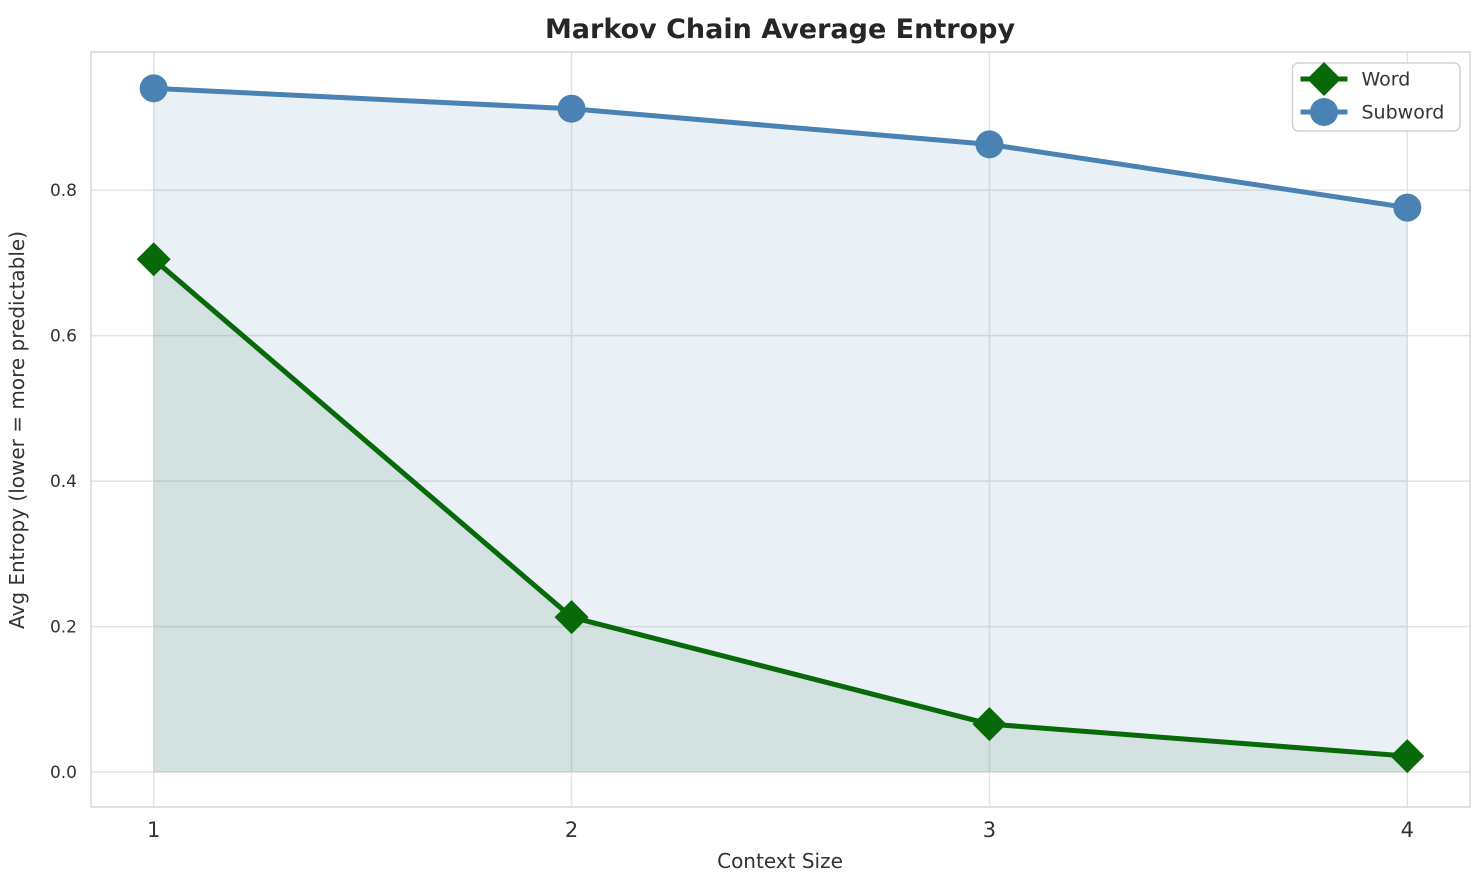 This screenshot has width=1484, height=885. I want to click on y-axis-label: Avg Entropy (lower = more predictable), so click(17, 430).